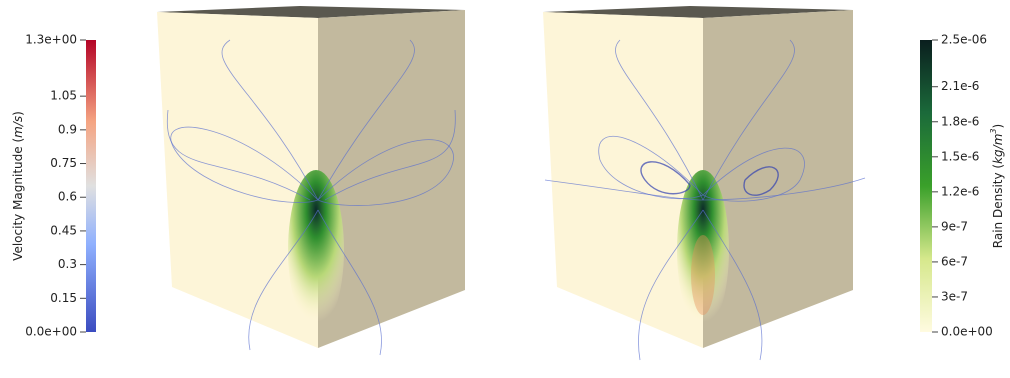 This screenshot has height=378, width=1010. What do you see at coordinates (960, 156) in the screenshot?
I see `tick-label: 1.5e-6` at bounding box center [960, 156].